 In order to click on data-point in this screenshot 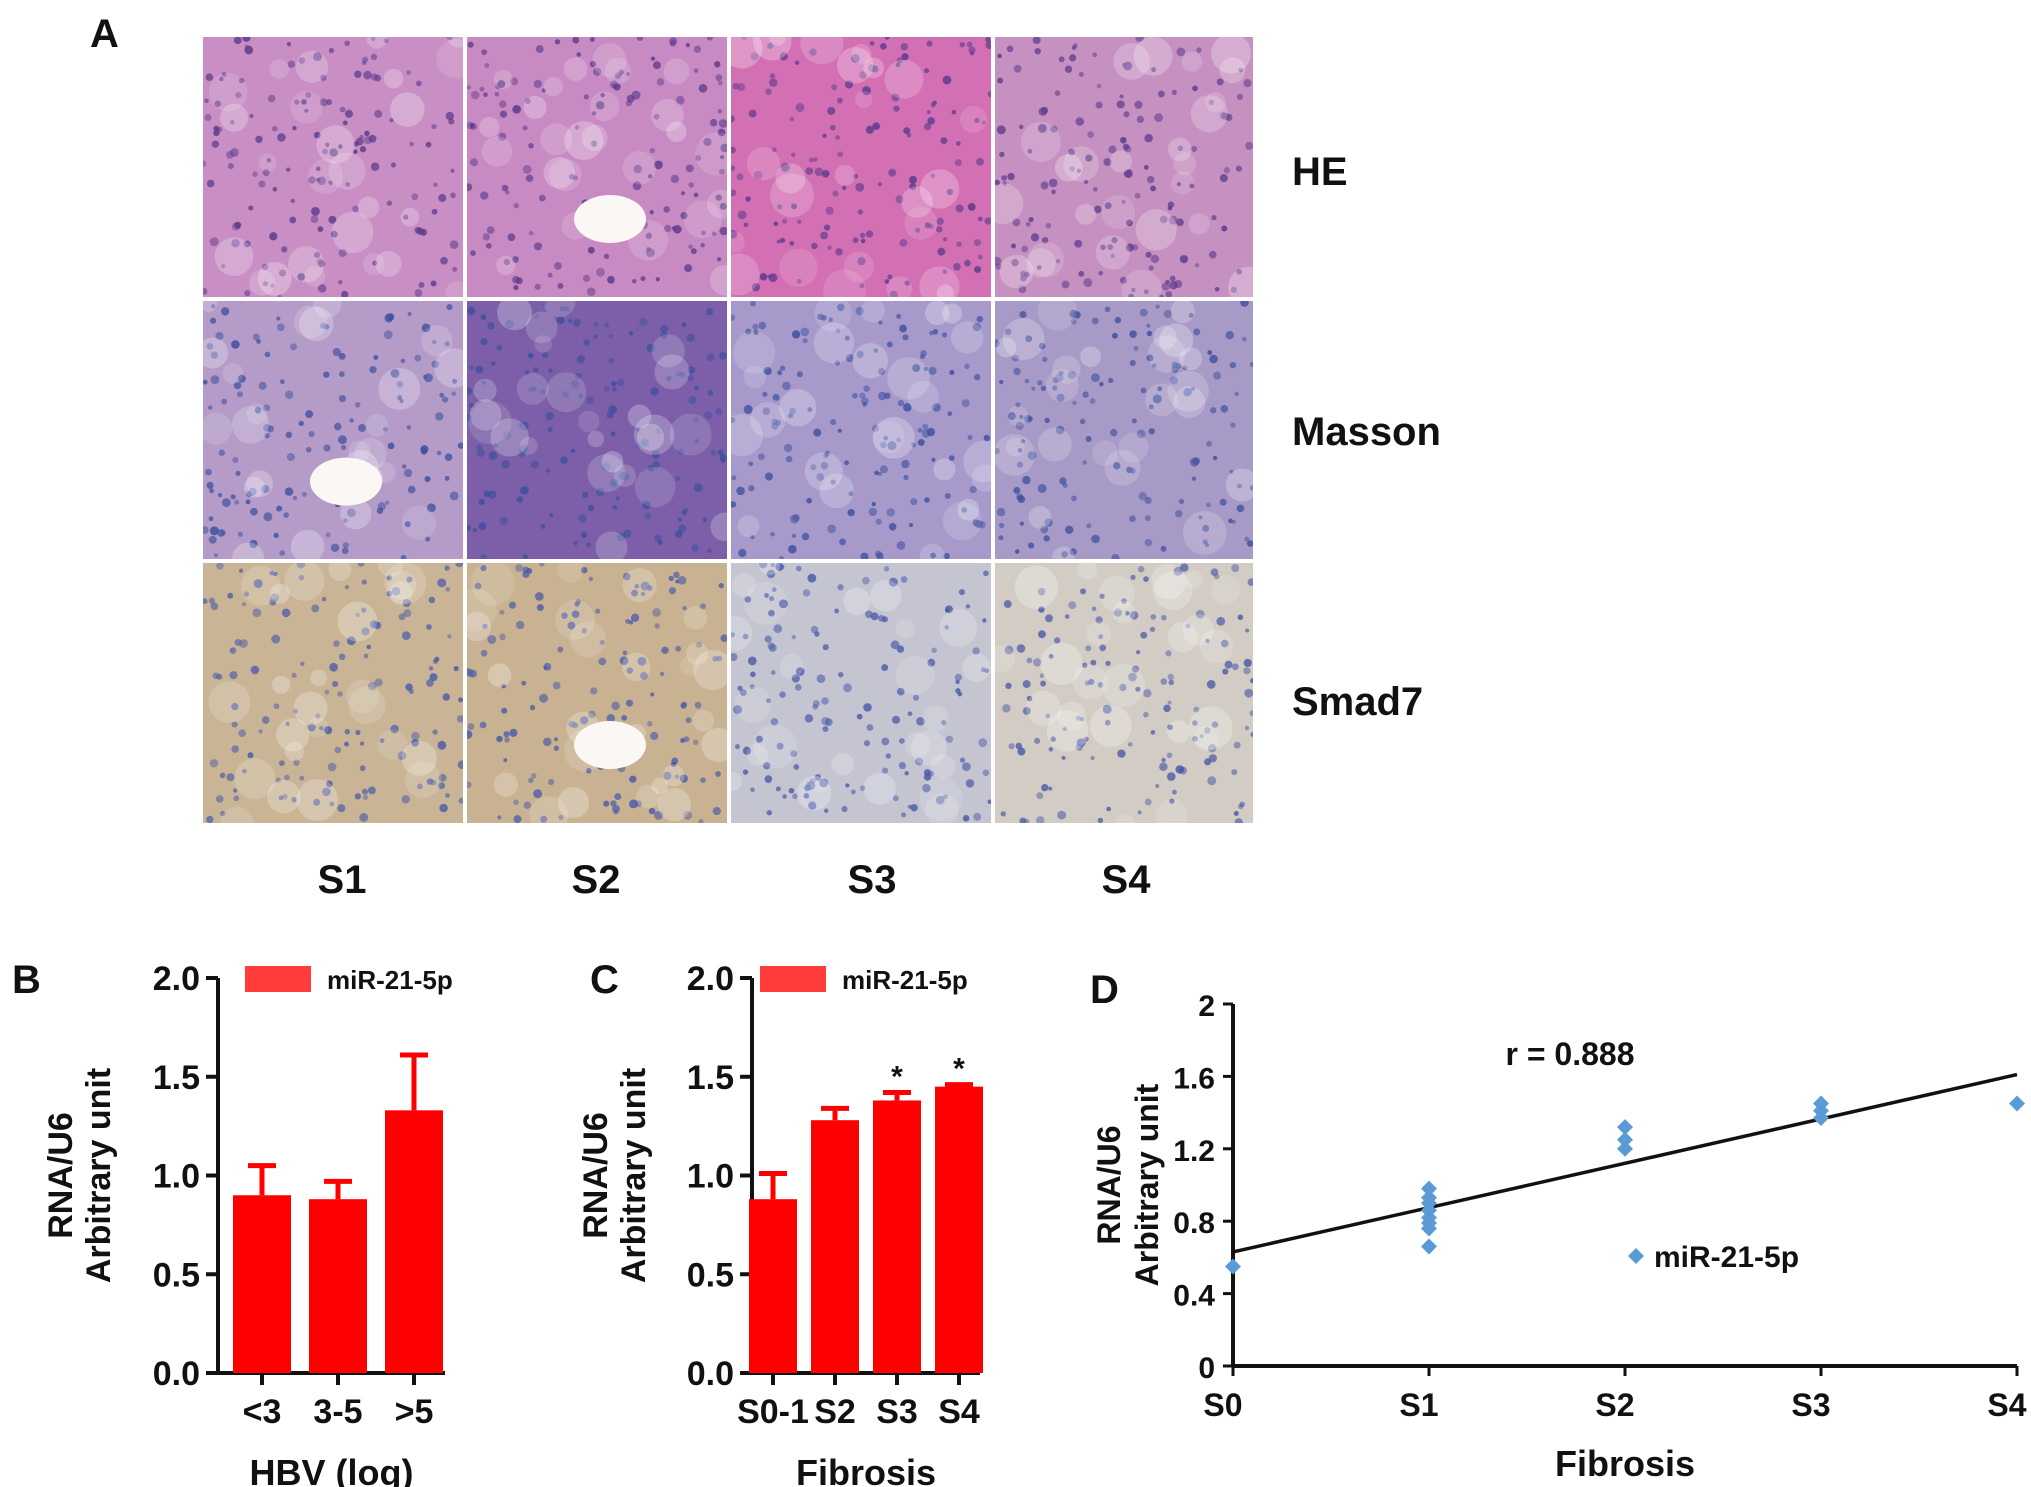, I will do `click(1429, 1228)`.